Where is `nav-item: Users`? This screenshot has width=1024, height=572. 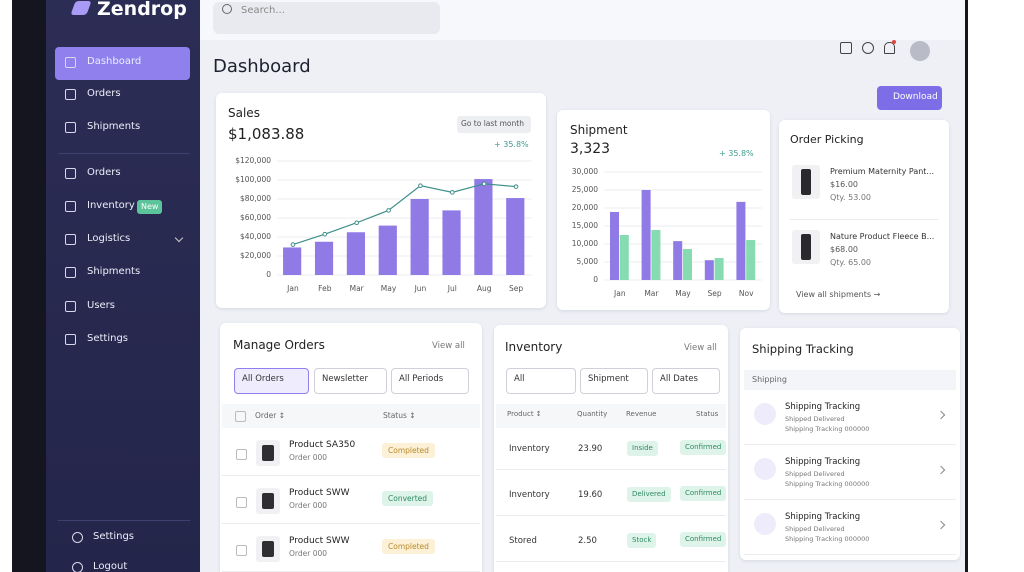
nav-item: Users is located at coordinates (101, 305).